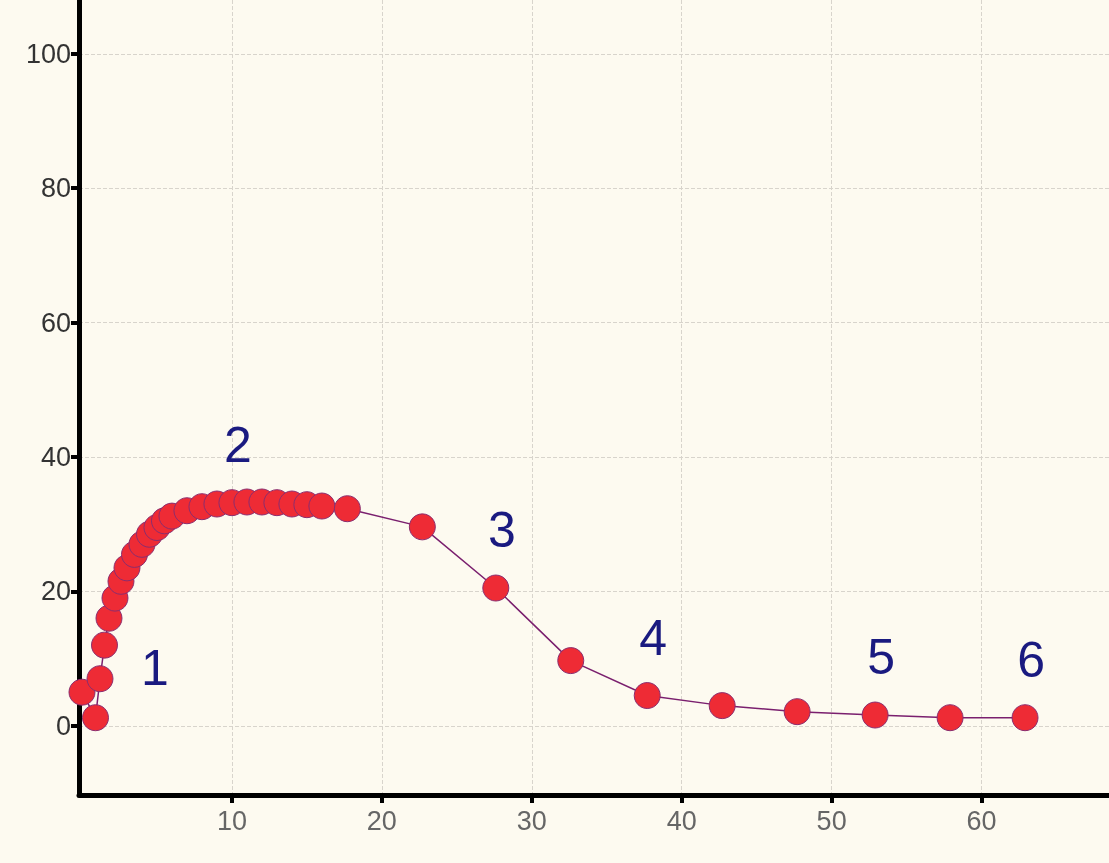  Describe the element at coordinates (55, 591) in the screenshot. I see `y-tick-label: 20` at that location.